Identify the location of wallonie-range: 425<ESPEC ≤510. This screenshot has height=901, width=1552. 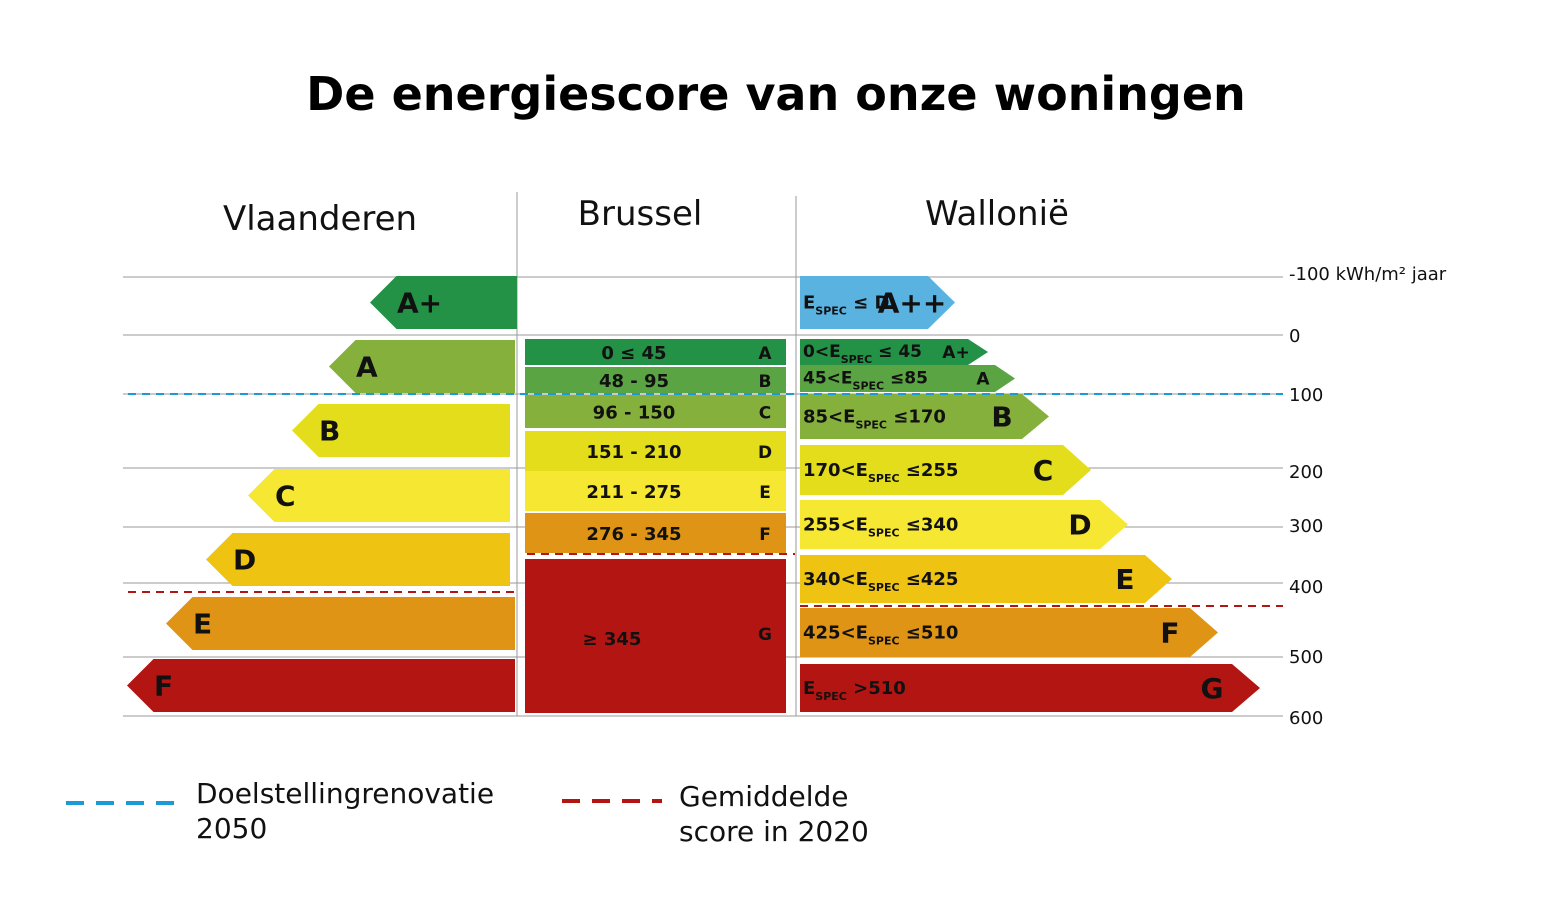
(880, 635).